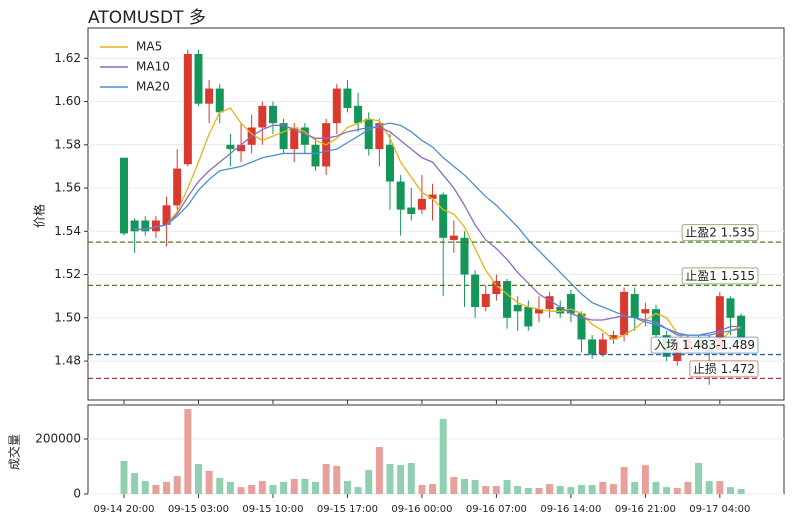  Describe the element at coordinates (67, 58) in the screenshot. I see `y-tick-label: 1.62` at that location.